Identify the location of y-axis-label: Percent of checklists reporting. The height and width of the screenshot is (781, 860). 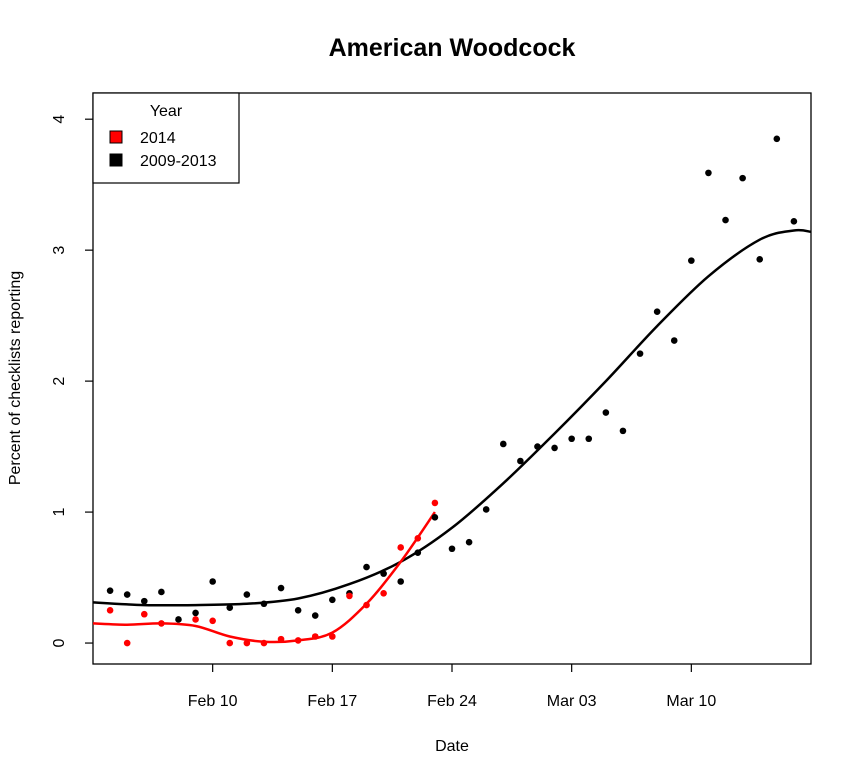
(15, 378).